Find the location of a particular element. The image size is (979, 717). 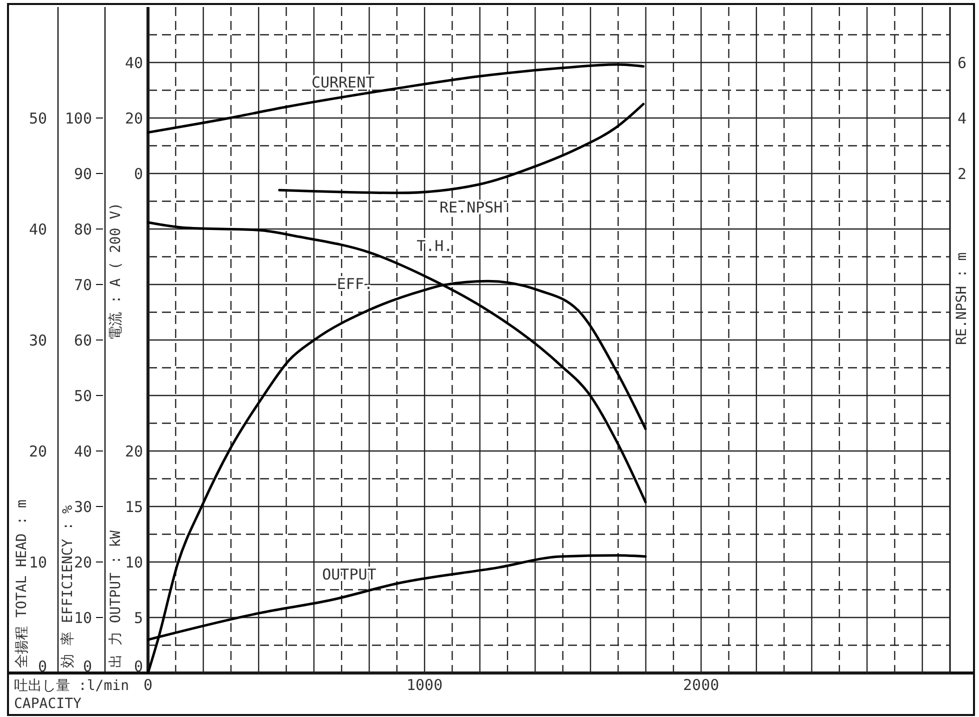

y2-tick-label: 100 is located at coordinates (78, 118).